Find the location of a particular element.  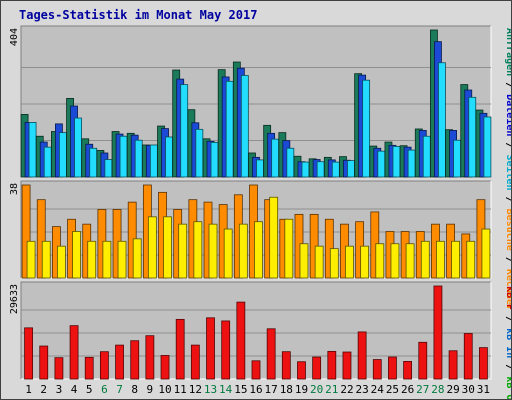

x-tick-label: 6 is located at coordinates (104, 389).